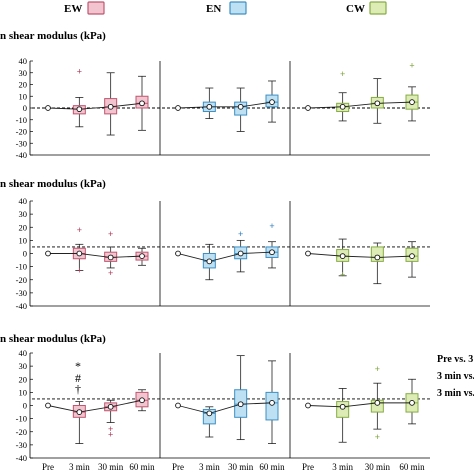 The height and width of the screenshot is (474, 474). I want to click on legend-swatch-ew, so click(96, 8).